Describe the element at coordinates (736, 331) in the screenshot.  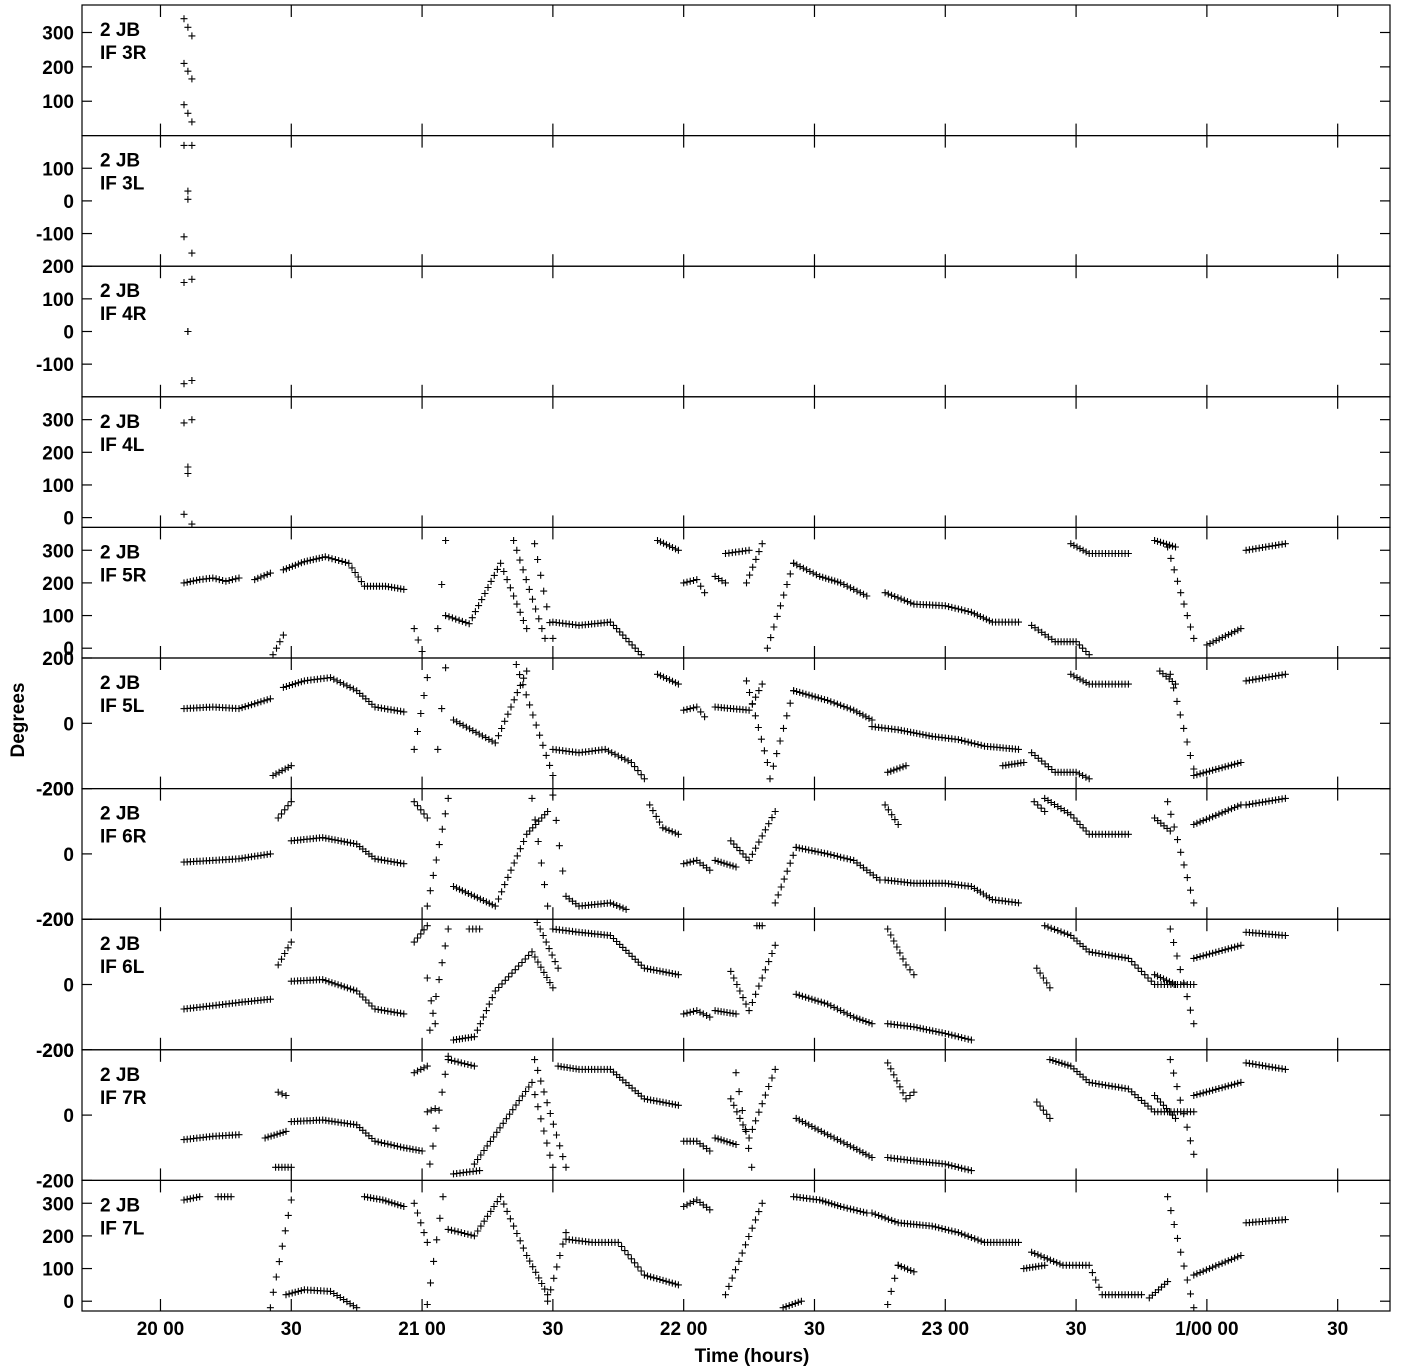
I see `panel-frame` at that location.